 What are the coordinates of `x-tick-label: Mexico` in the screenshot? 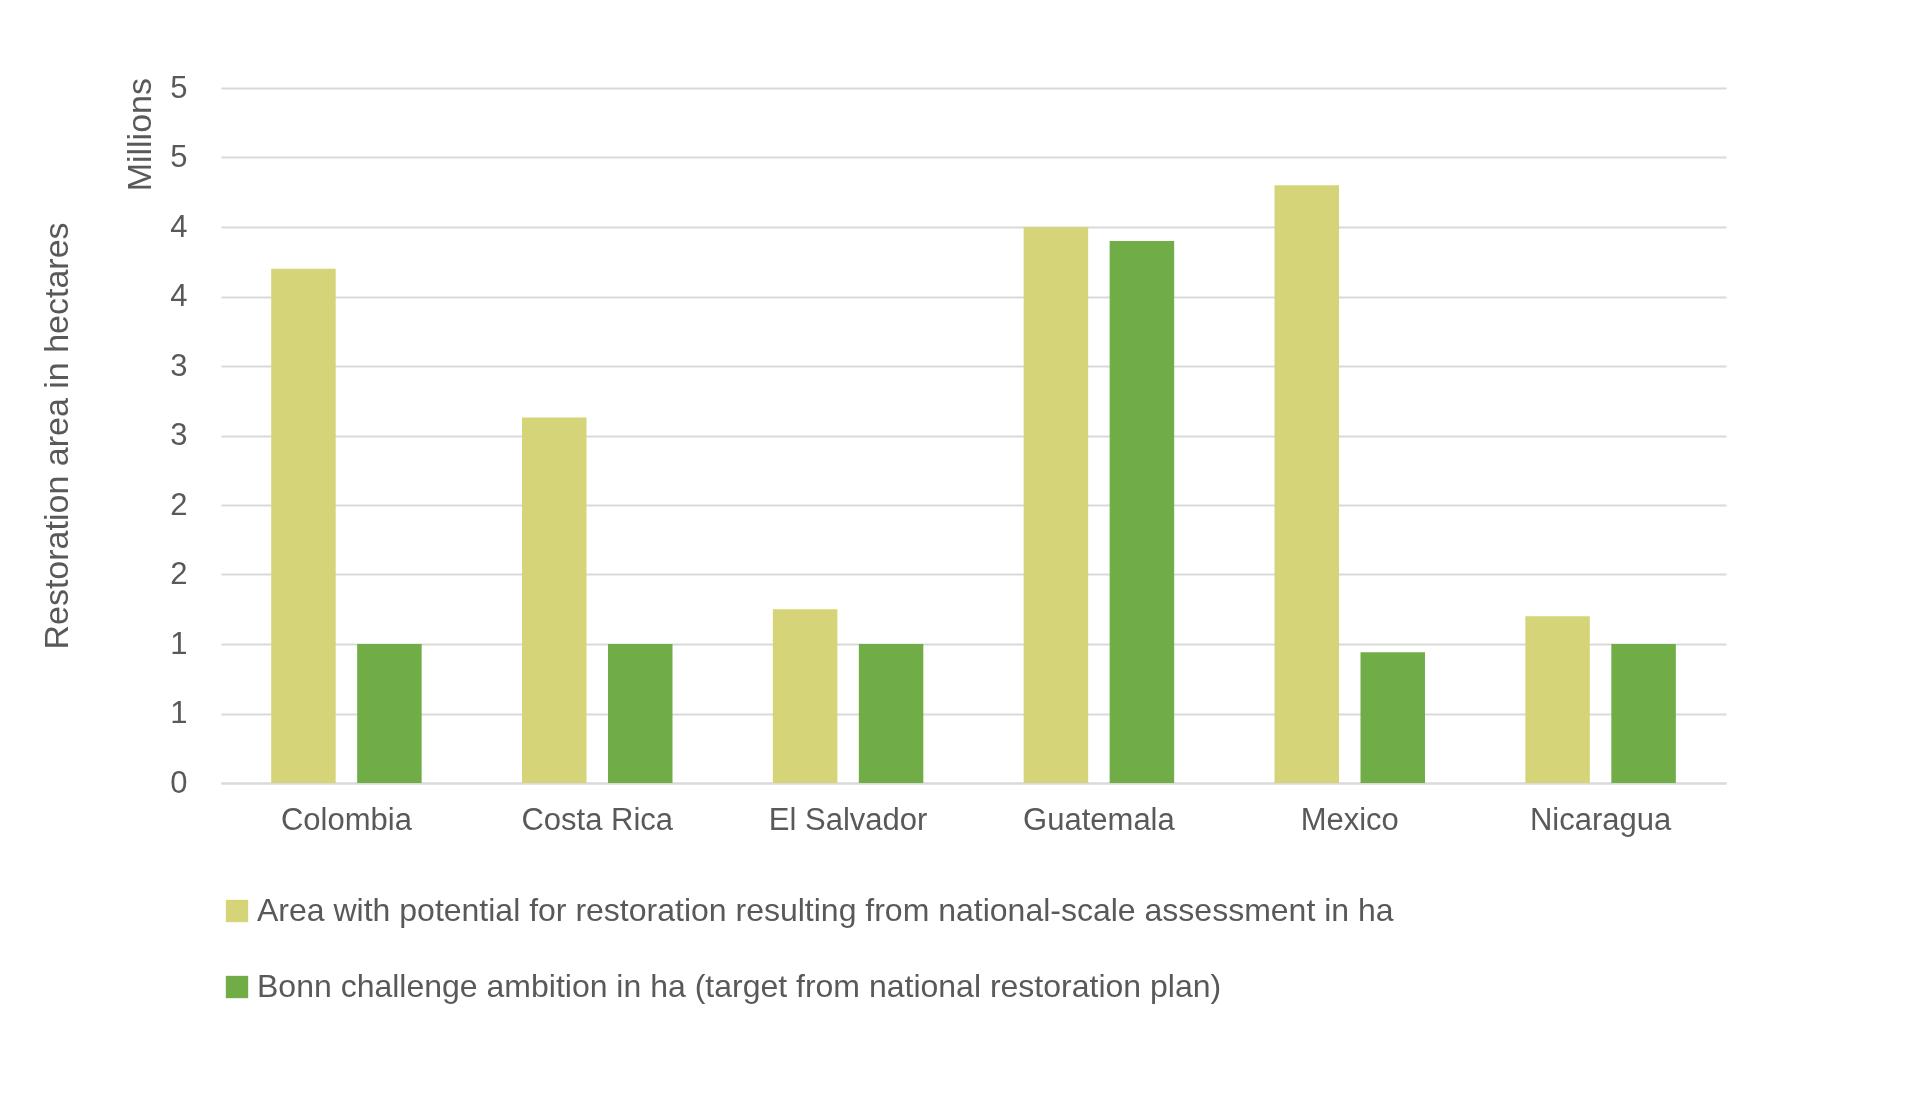 It's located at (1349, 819).